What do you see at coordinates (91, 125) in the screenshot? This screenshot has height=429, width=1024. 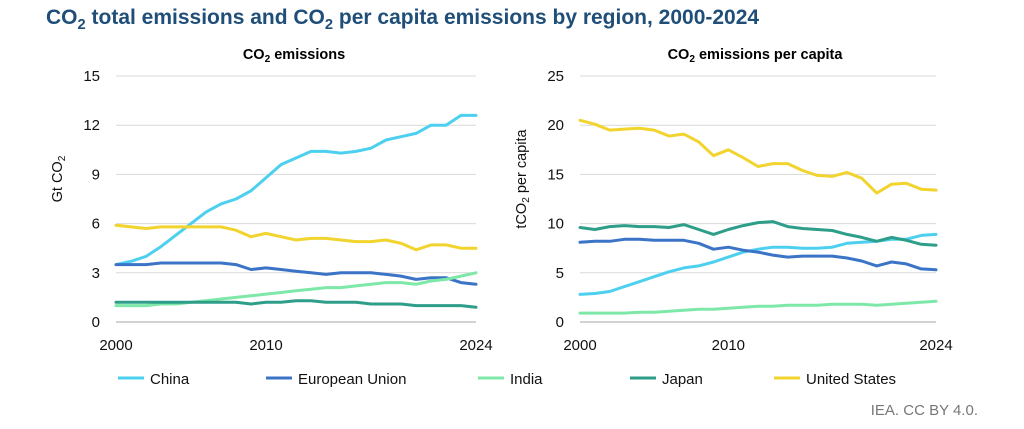 I see `y-tick-label: 12` at bounding box center [91, 125].